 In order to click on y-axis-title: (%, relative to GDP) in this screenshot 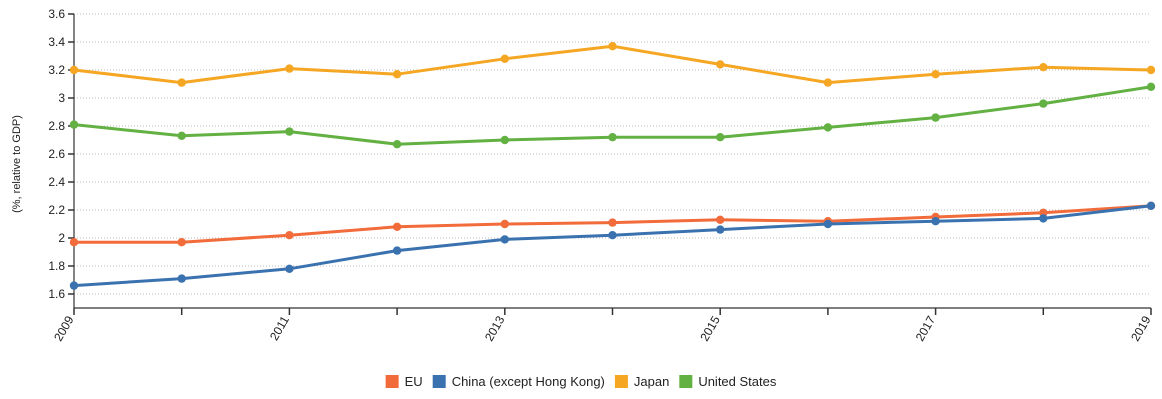, I will do `click(17, 164)`.